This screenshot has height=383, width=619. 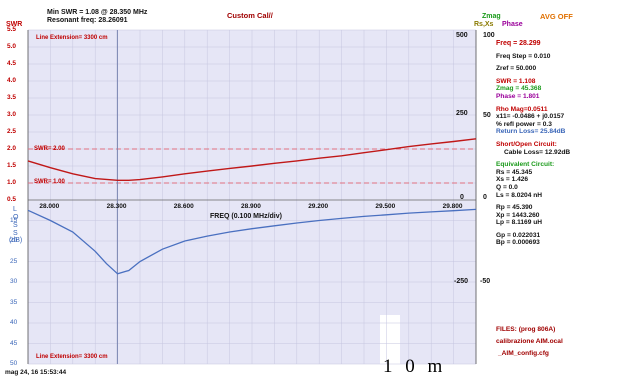 I want to click on x-tick-label: 28.300, so click(x=116, y=206).